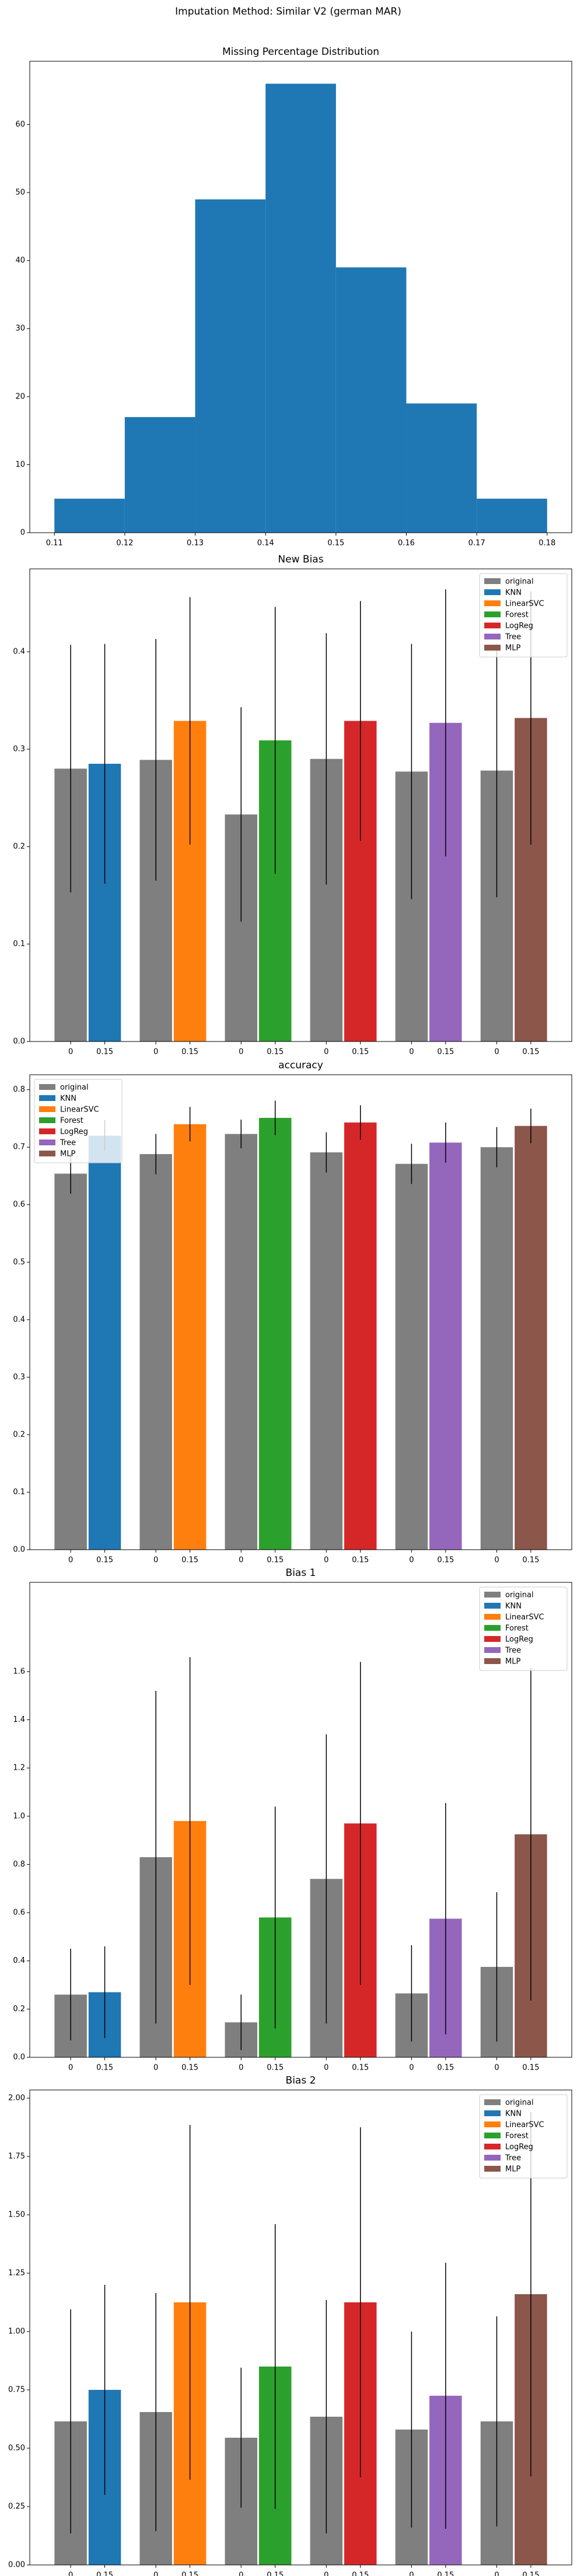  Describe the element at coordinates (20, 396) in the screenshot. I see `y-tick-label: 20` at that location.